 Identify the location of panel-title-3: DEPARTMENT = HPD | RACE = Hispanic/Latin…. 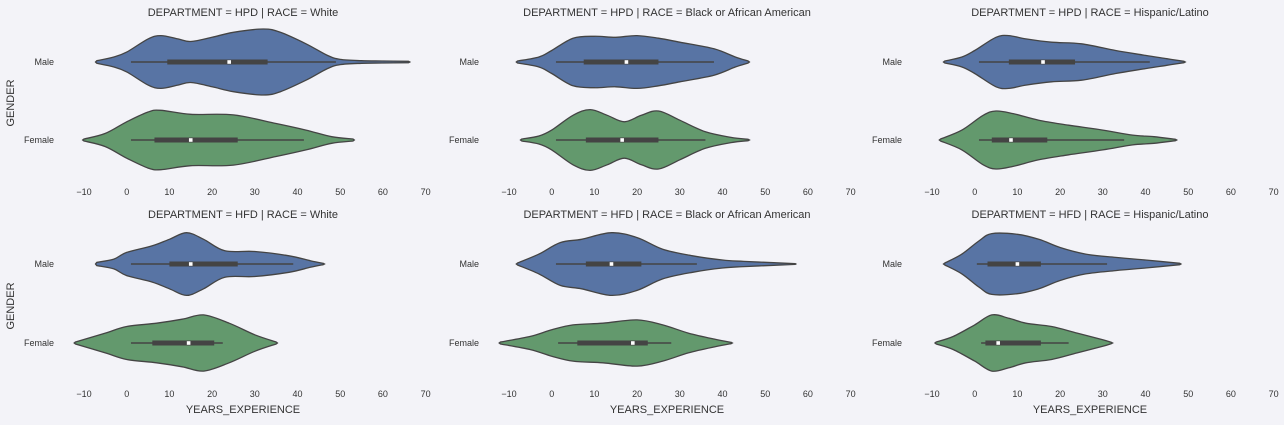
(1090, 13).